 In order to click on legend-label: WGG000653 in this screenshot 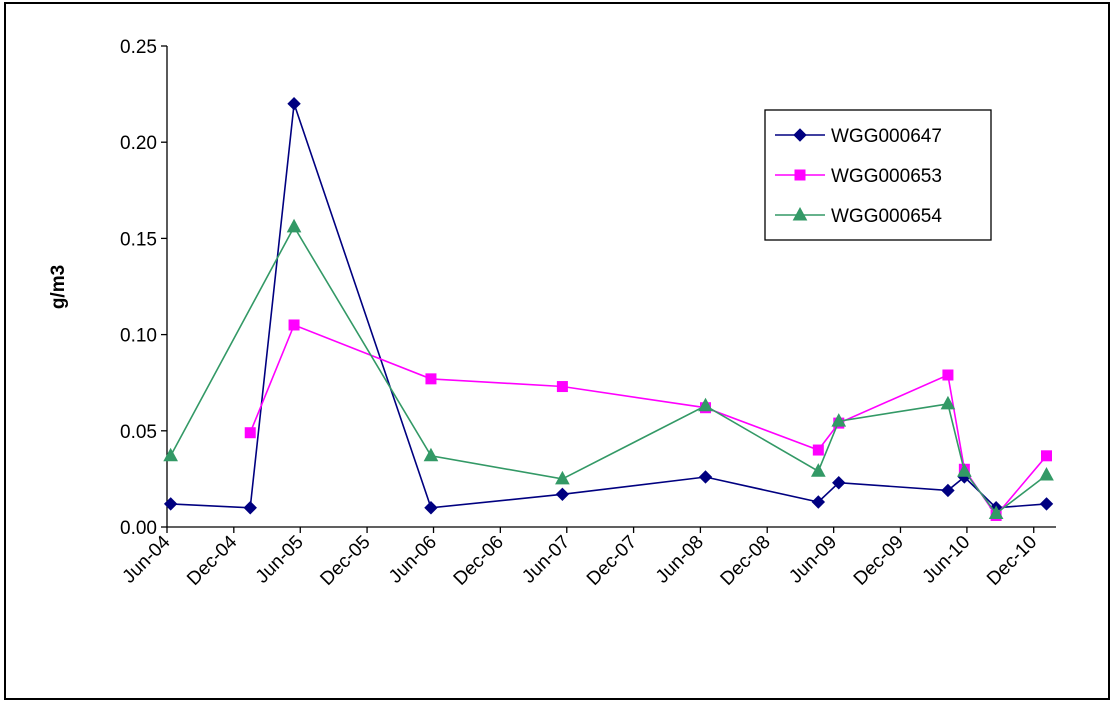, I will do `click(886, 176)`.